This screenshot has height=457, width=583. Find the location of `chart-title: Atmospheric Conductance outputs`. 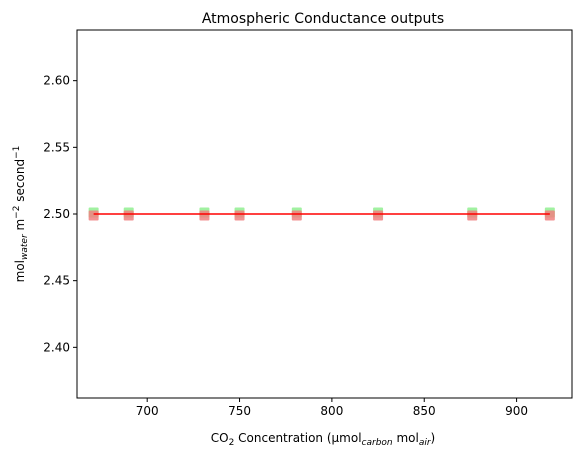

chart-title: Atmospheric Conductance outputs is located at coordinates (323, 19).